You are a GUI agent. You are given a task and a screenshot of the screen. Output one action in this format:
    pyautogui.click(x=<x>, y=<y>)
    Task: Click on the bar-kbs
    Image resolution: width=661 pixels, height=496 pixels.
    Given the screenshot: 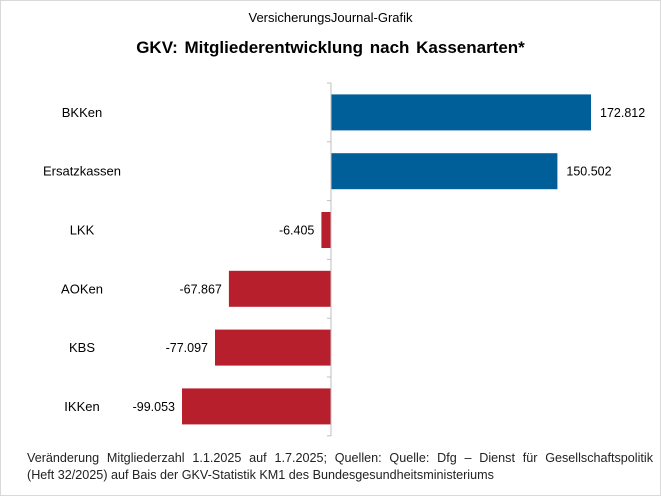 What is the action you would take?
    pyautogui.click(x=273, y=347)
    